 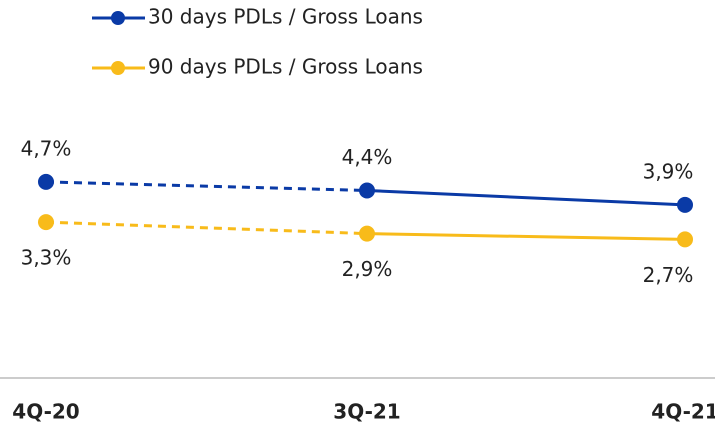 What do you see at coordinates (285, 17) in the screenshot?
I see `legend-label: 30 days PDLs / Gross Loans` at bounding box center [285, 17].